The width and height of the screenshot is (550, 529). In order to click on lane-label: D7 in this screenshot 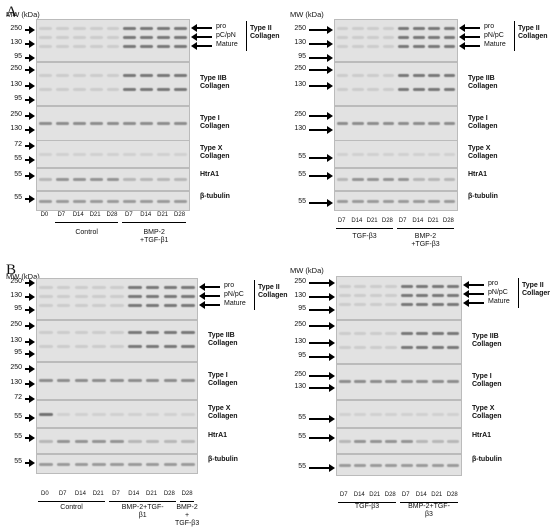, I will do `click(343, 495)`.